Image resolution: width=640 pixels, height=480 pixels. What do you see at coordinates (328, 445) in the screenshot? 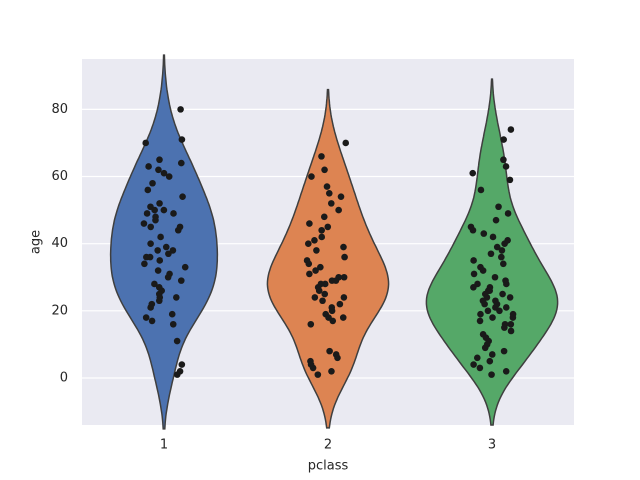
I see `x-tick-label: 2` at bounding box center [328, 445].